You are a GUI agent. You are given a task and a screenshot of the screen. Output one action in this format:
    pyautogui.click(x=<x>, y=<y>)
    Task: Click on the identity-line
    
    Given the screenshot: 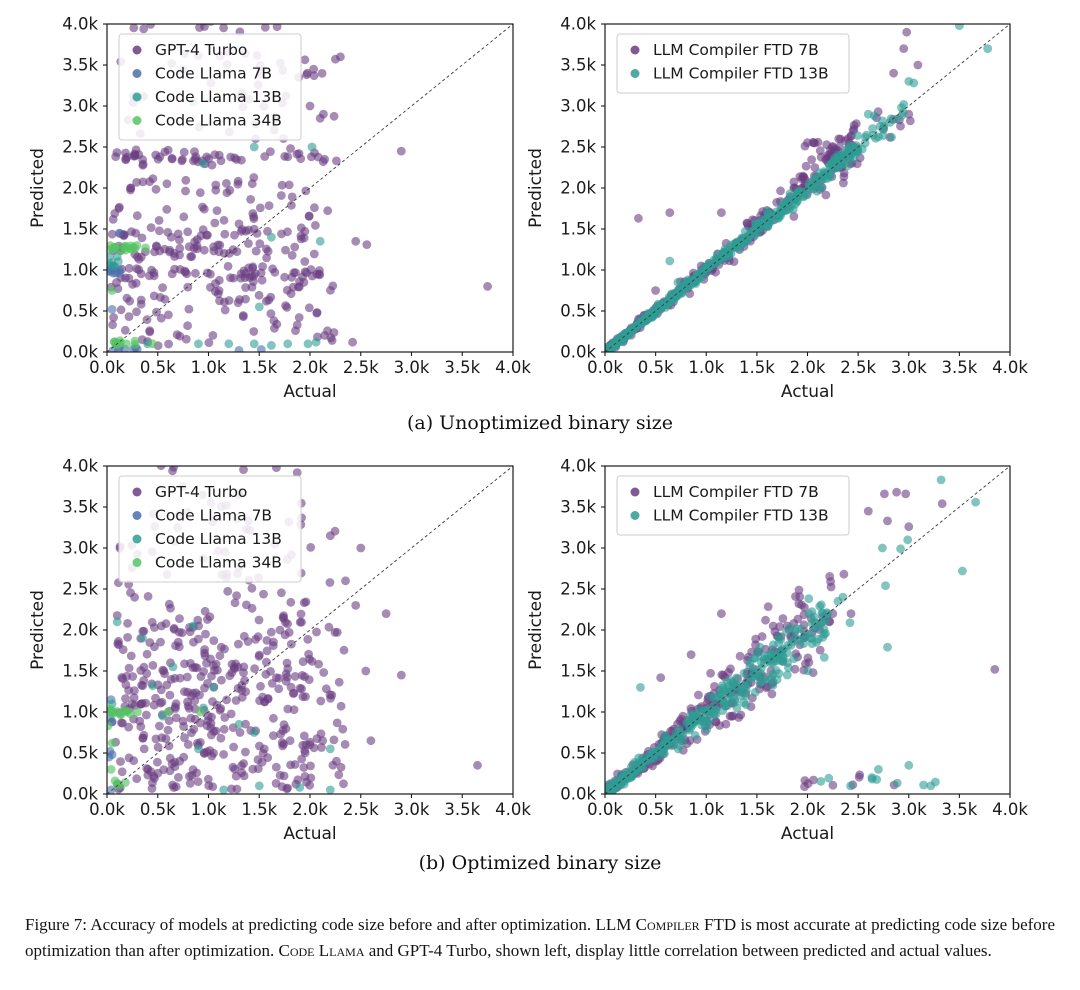 What is the action you would take?
    pyautogui.click(x=310, y=188)
    